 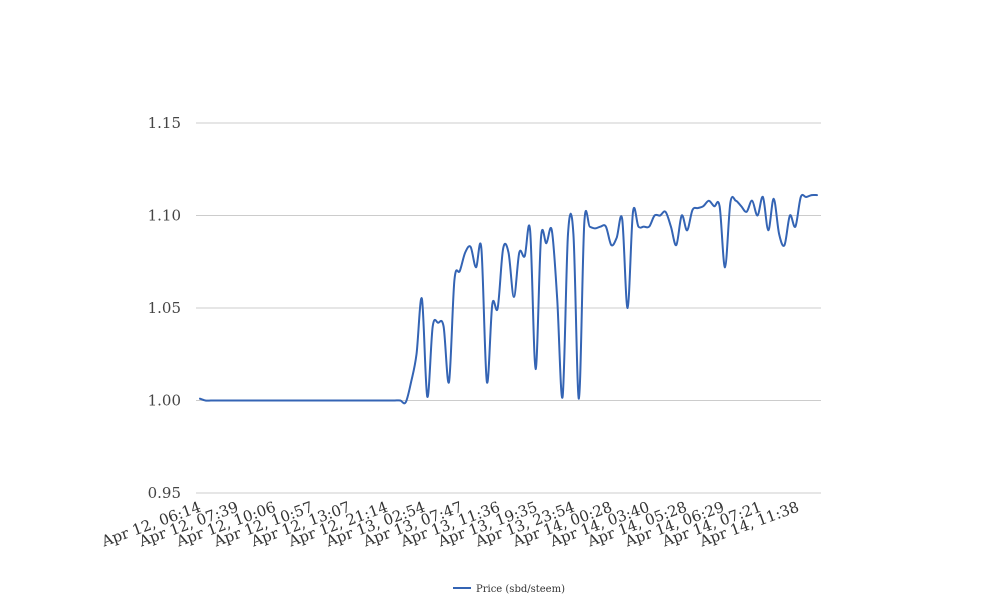 I want to click on y-tick-label: 1.05, so click(x=164, y=308).